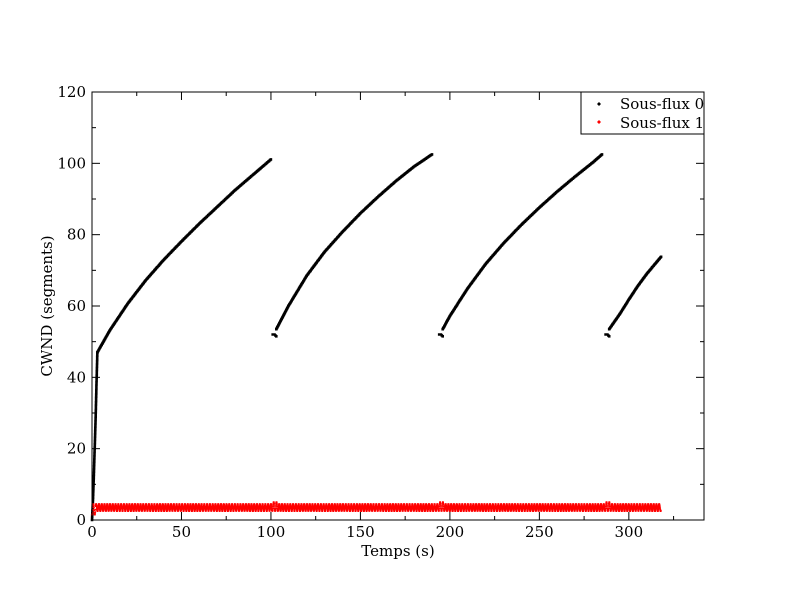 The width and height of the screenshot is (792, 612). What do you see at coordinates (539, 532) in the screenshot?
I see `x-tick-label: 250` at bounding box center [539, 532].